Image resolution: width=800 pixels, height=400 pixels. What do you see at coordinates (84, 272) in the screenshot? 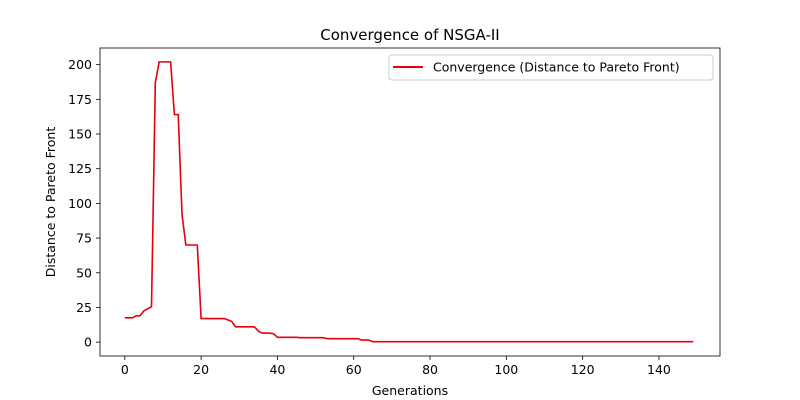
I see `y-tick-label: 50` at bounding box center [84, 272].